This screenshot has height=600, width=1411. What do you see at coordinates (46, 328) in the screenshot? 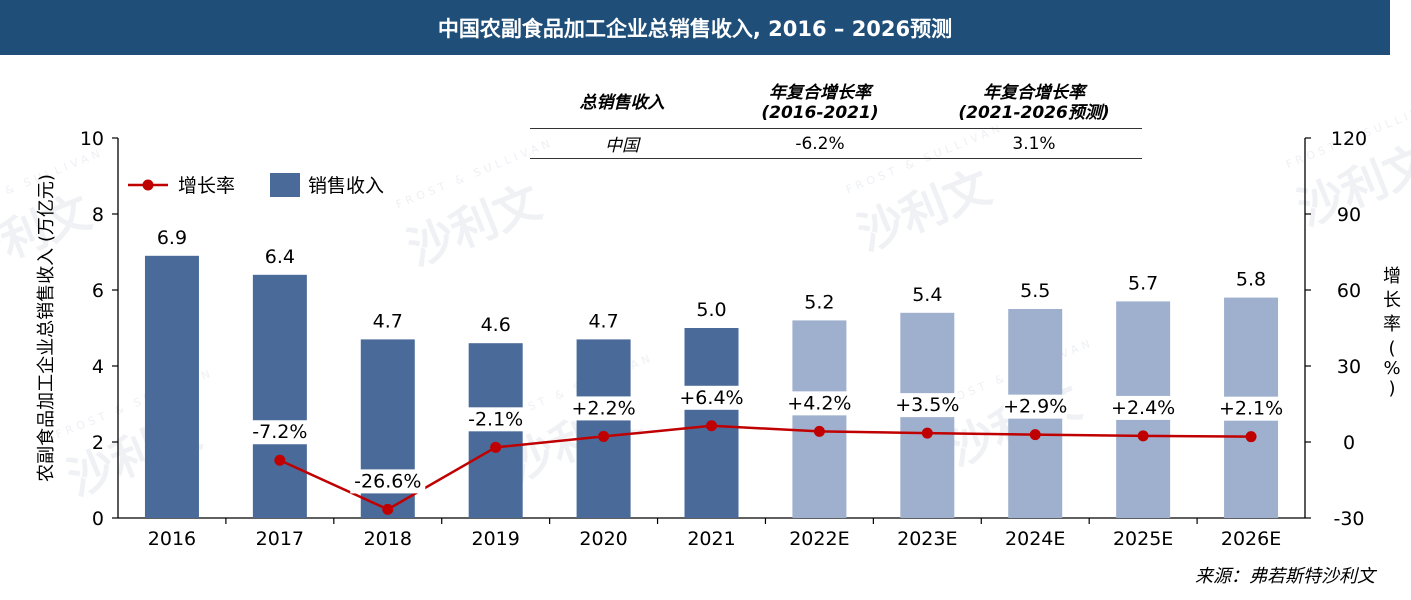
I see `y-axis-title: 农副食品加工企业总销售收入 (万亿元)` at bounding box center [46, 328].